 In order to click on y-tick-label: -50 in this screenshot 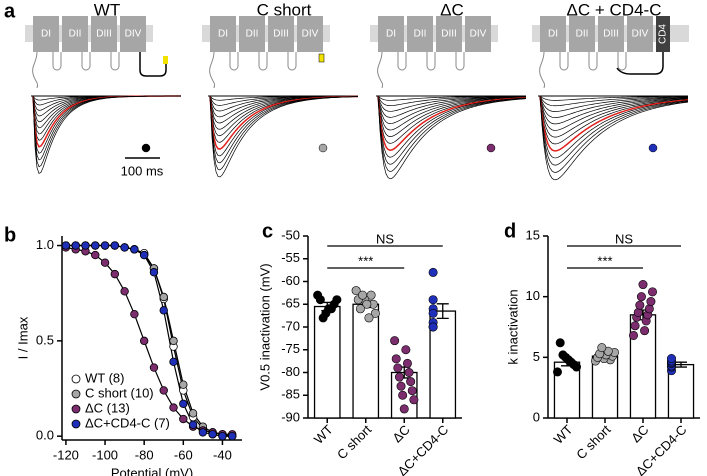, I will do `click(290, 234)`.